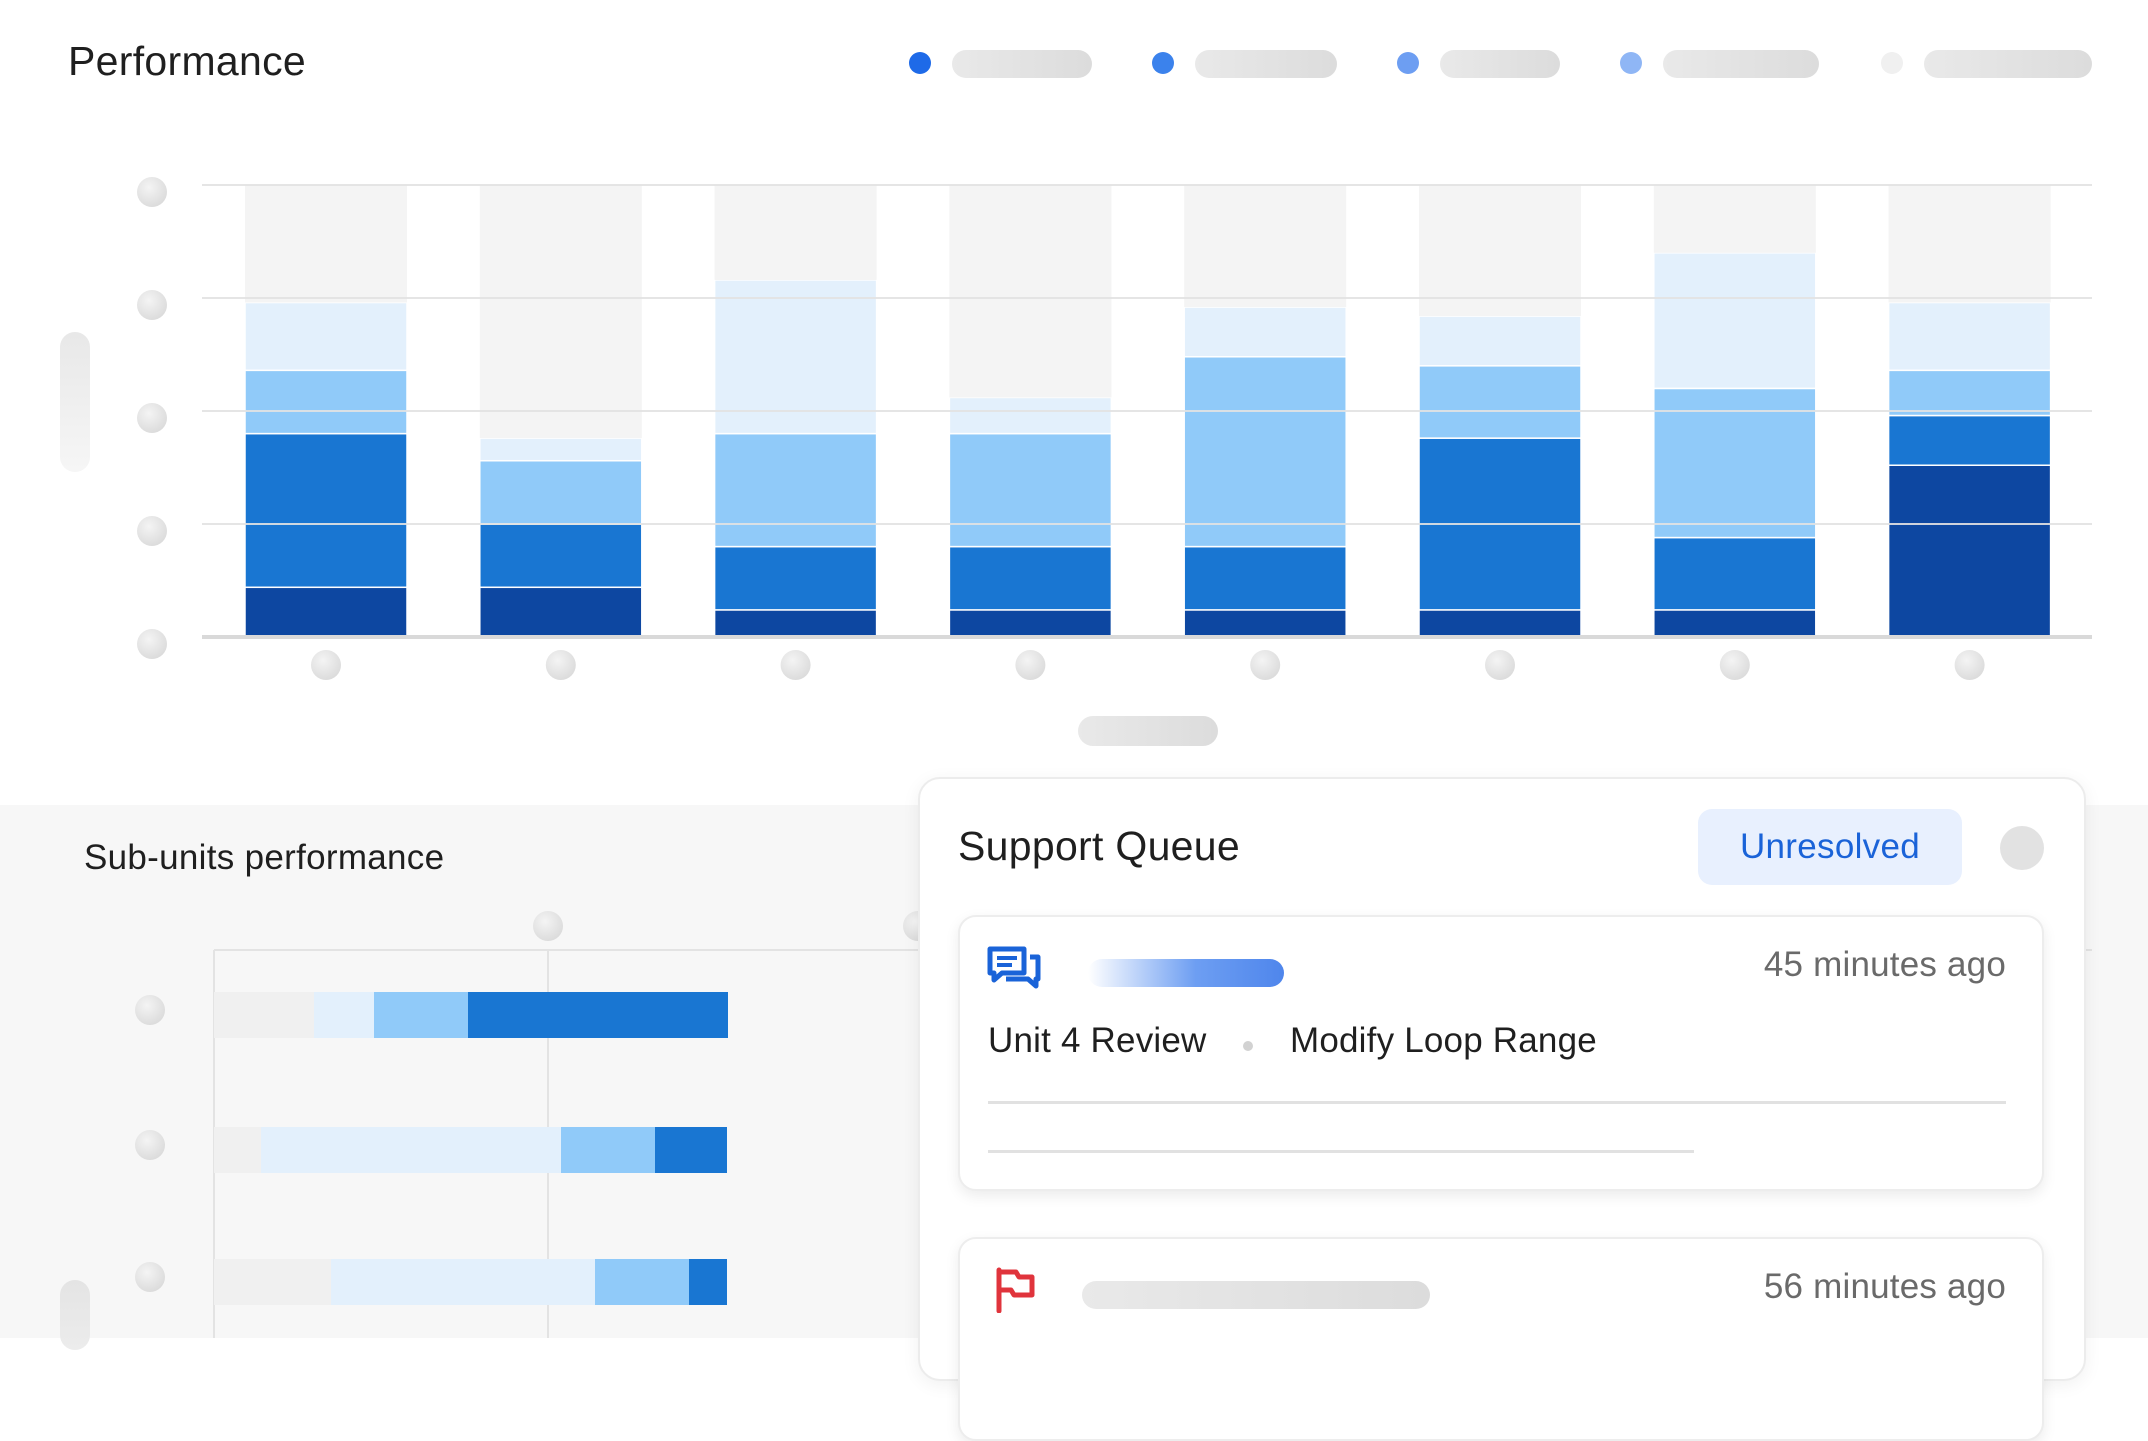 Image resolution: width=2148 pixels, height=1441 pixels. I want to click on sub-units-title: Sub-units performance, so click(264, 857).